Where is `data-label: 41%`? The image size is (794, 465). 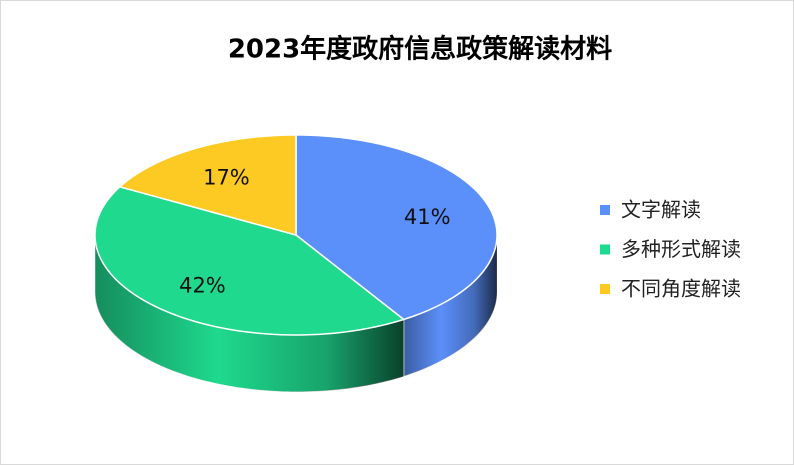
data-label: 41% is located at coordinates (427, 217).